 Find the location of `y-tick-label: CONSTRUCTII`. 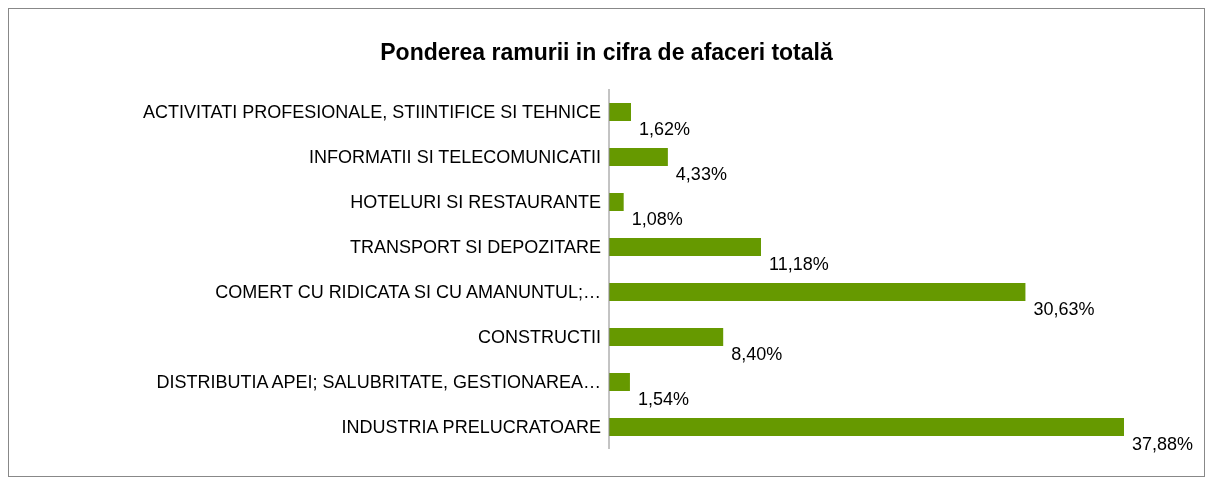

y-tick-label: CONSTRUCTII is located at coordinates (539, 336).